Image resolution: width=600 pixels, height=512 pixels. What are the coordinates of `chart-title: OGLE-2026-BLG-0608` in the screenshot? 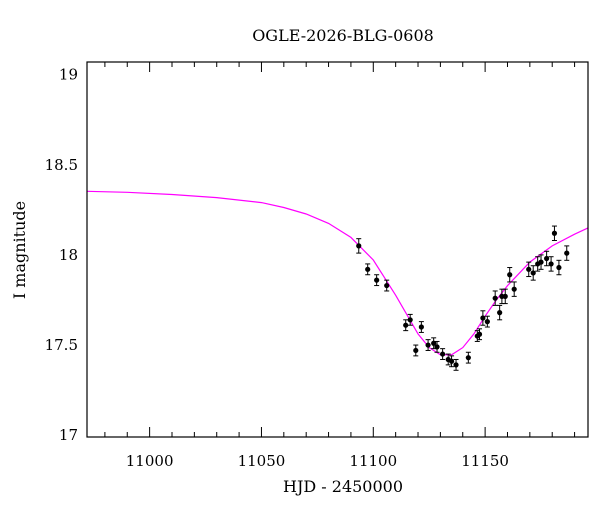 It's located at (343, 35).